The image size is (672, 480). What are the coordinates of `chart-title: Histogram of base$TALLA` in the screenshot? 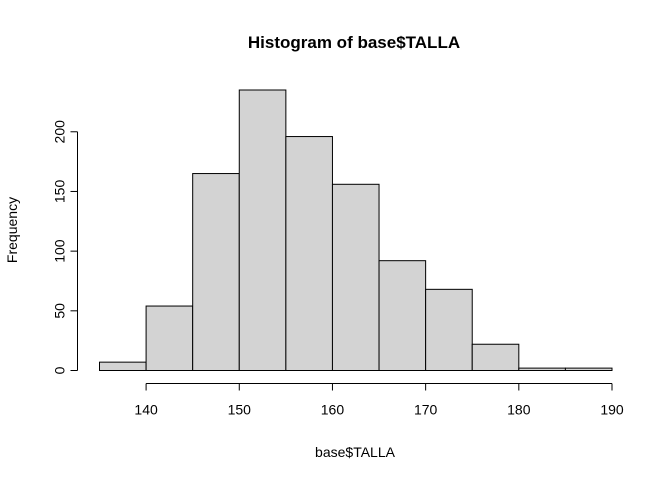 It's located at (354, 42).